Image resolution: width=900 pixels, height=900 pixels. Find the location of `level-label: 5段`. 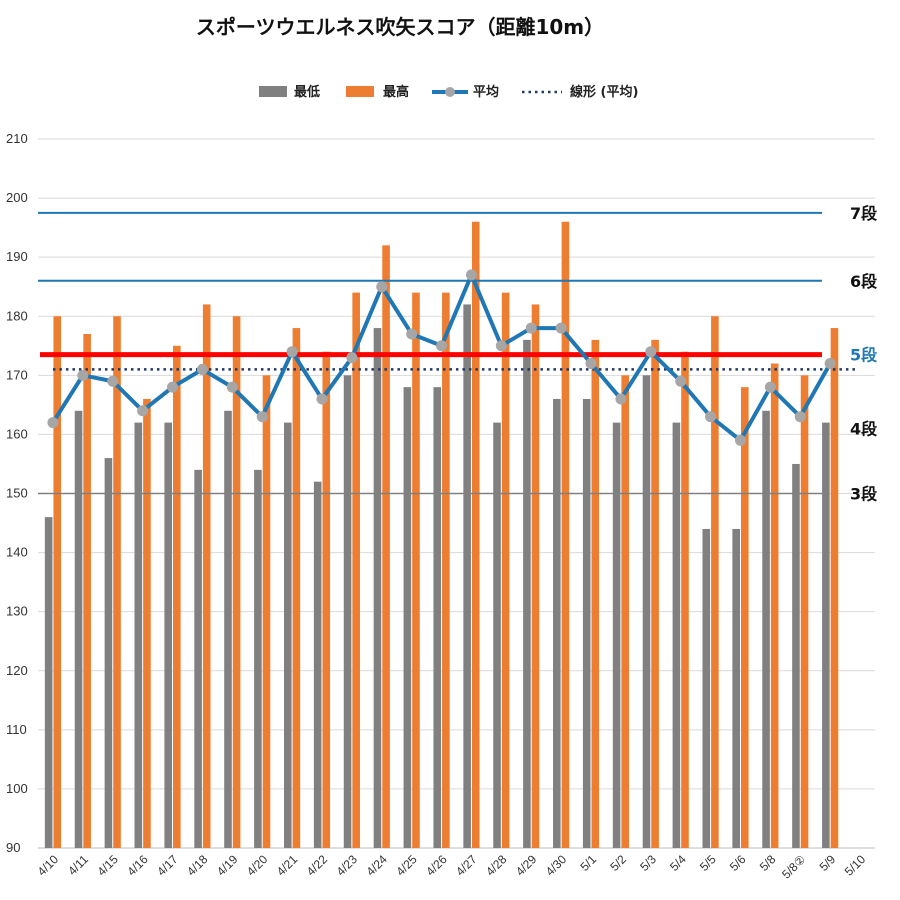

level-label: 5段 is located at coordinates (864, 355).